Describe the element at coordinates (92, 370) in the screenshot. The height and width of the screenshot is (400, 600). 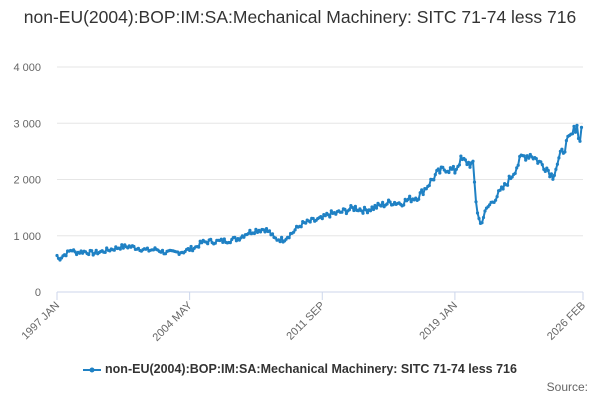
I see `legend-line-icon` at that location.